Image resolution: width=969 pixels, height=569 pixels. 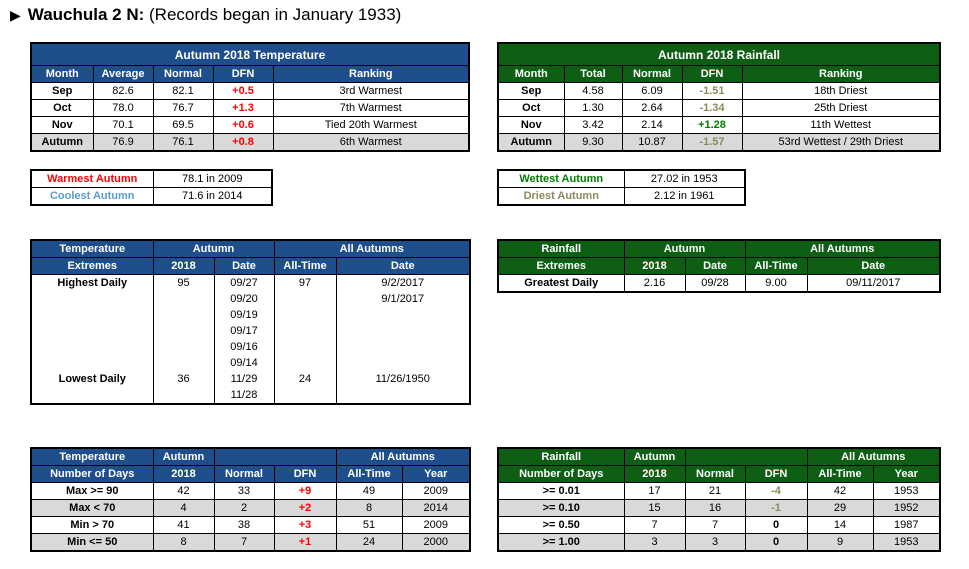 I want to click on col-header: Rainfall, so click(x=561, y=456).